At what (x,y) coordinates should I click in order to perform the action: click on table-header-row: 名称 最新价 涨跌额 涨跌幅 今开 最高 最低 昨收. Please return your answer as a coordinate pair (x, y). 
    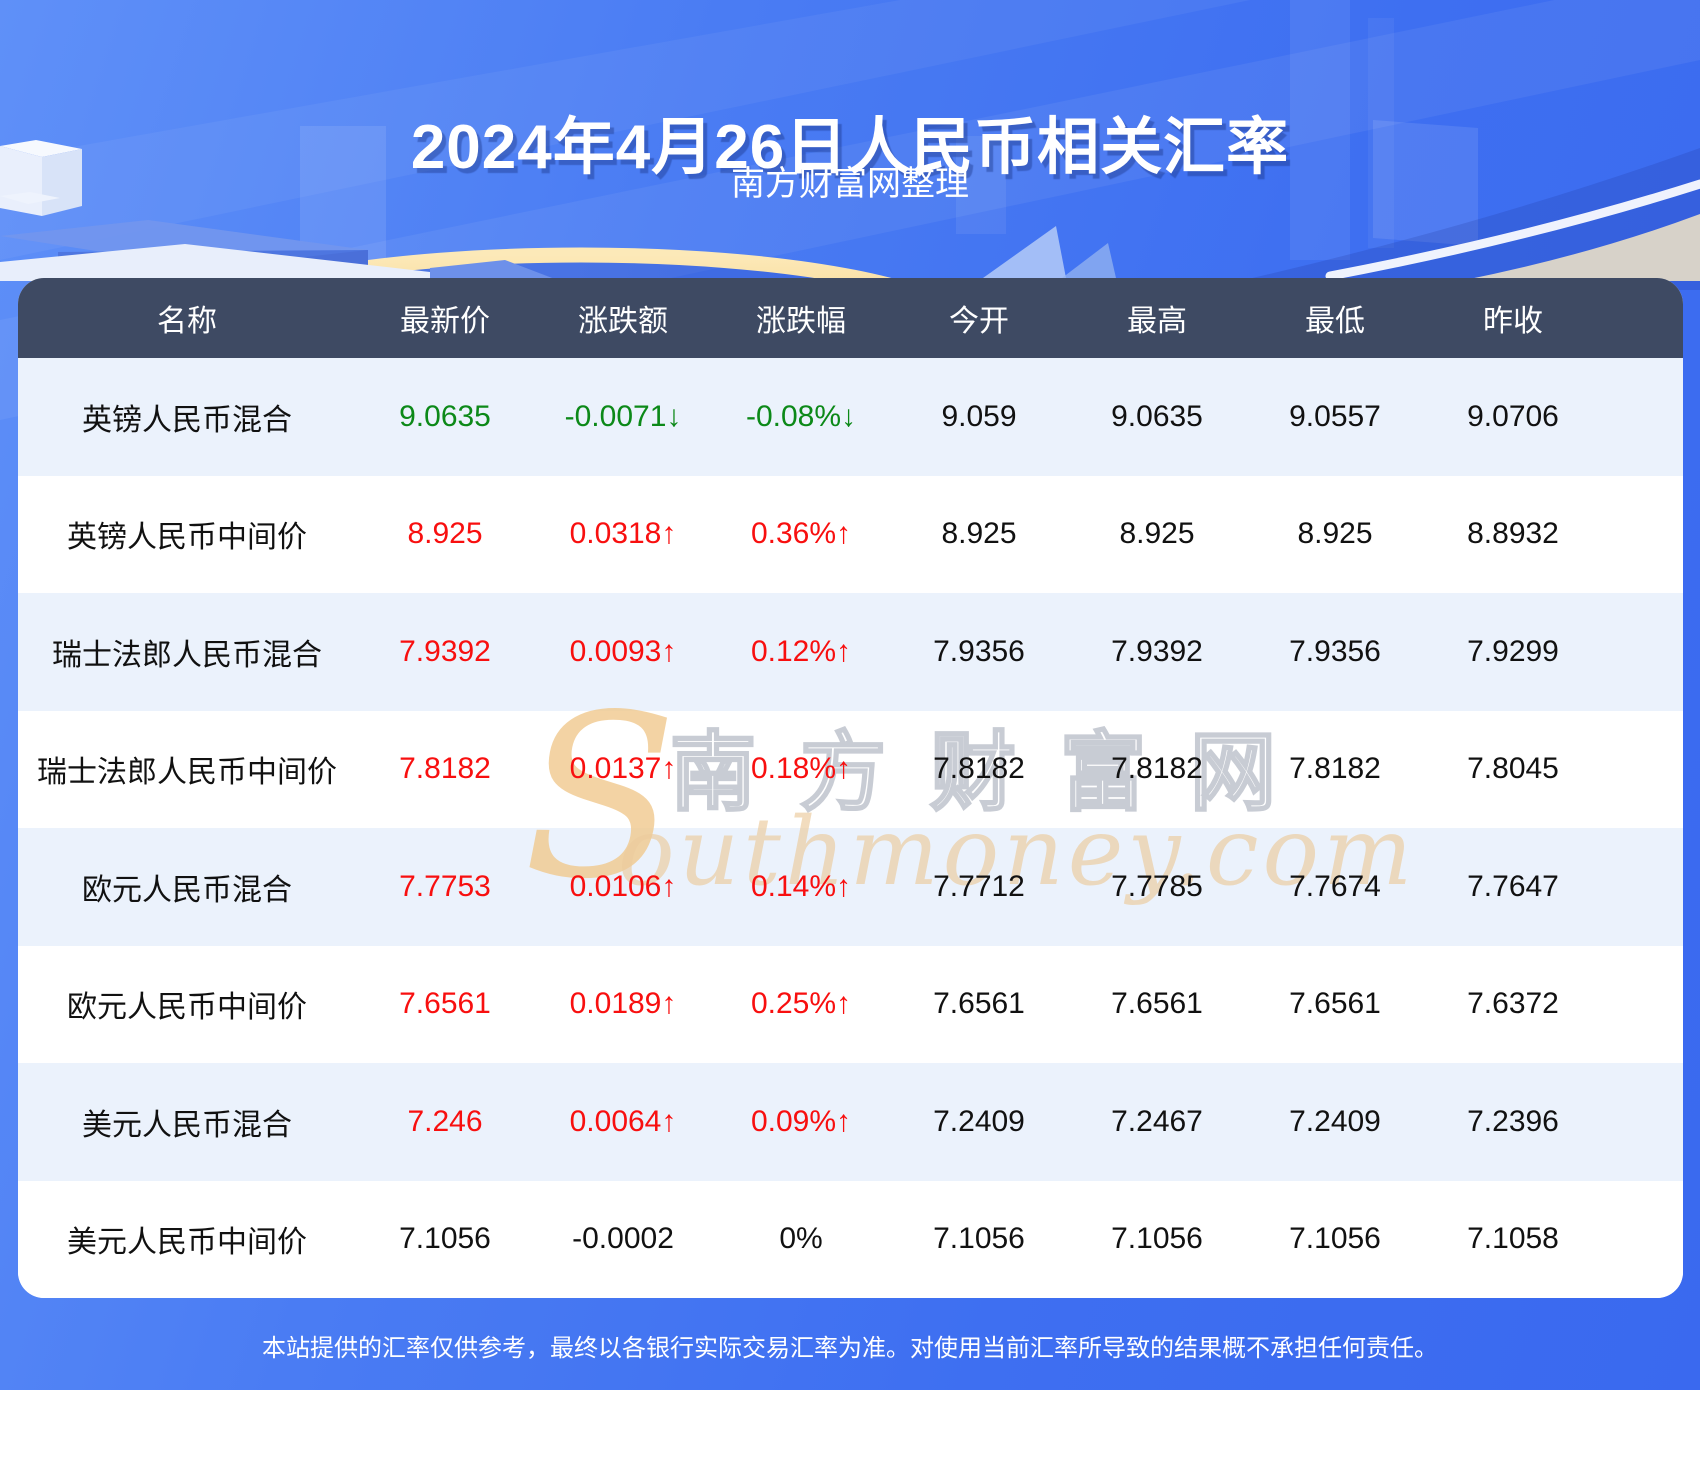
    Looking at the image, I should click on (850, 318).